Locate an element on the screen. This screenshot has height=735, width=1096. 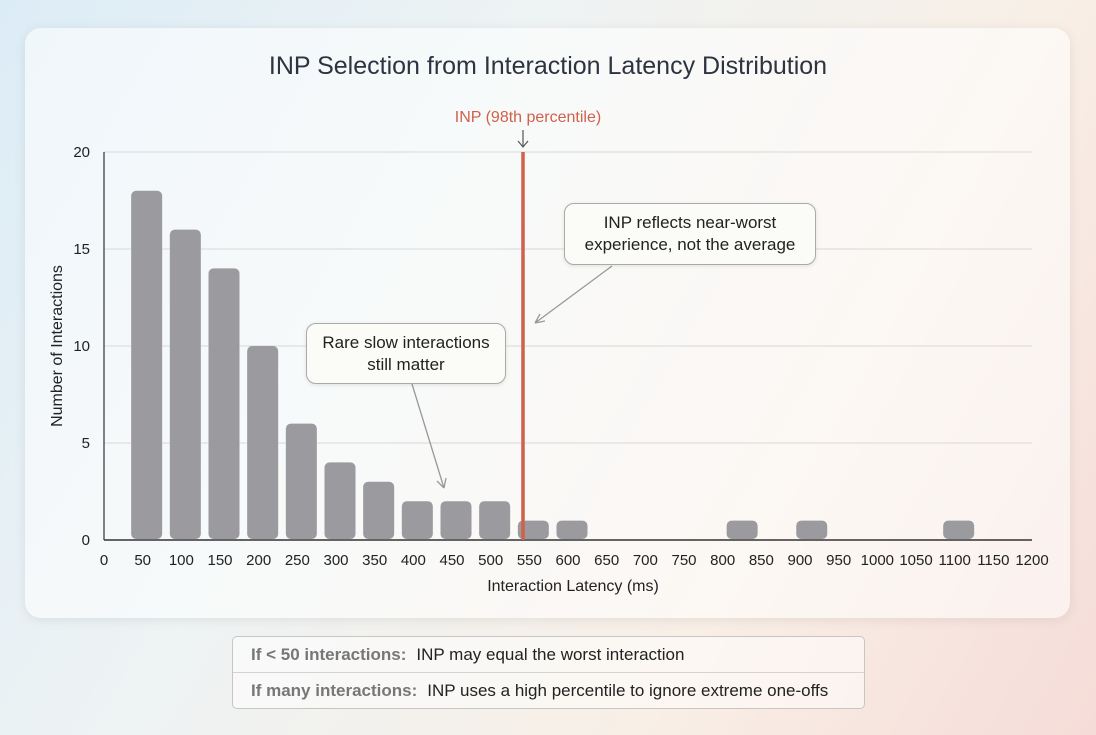
row-label: If many interactions: is located at coordinates (334, 690).